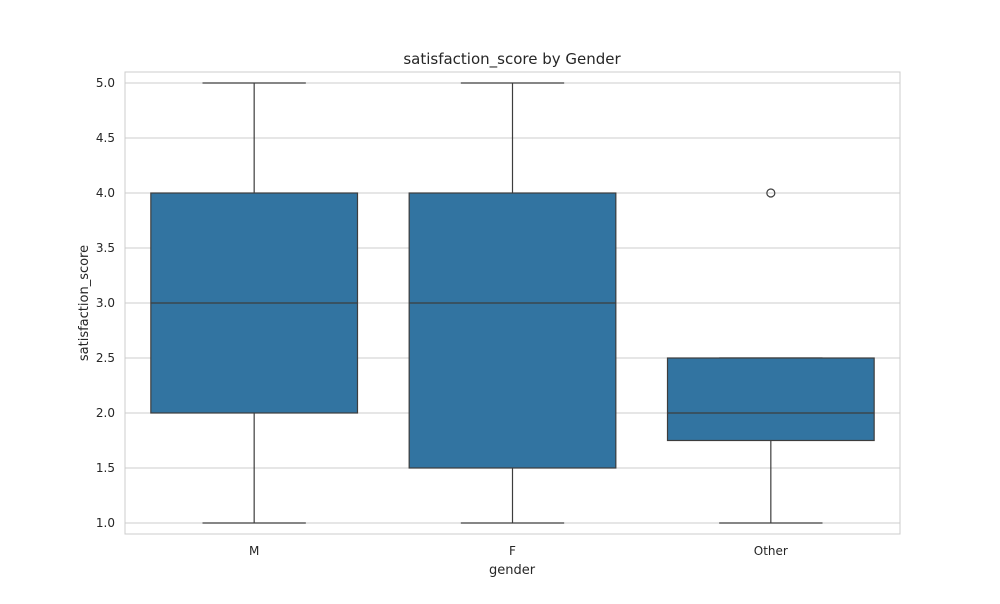  What do you see at coordinates (105, 138) in the screenshot?
I see `y-tick-label: 4.5` at bounding box center [105, 138].